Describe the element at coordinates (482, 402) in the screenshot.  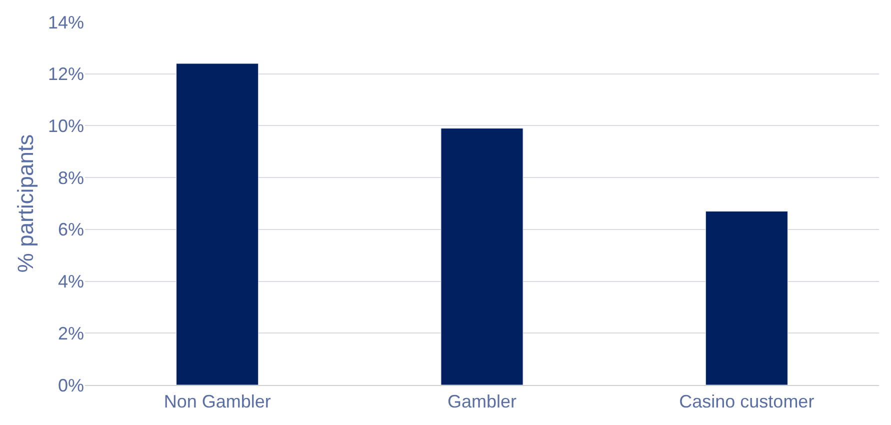
I see `x-tick-label: Gambler` at that location.